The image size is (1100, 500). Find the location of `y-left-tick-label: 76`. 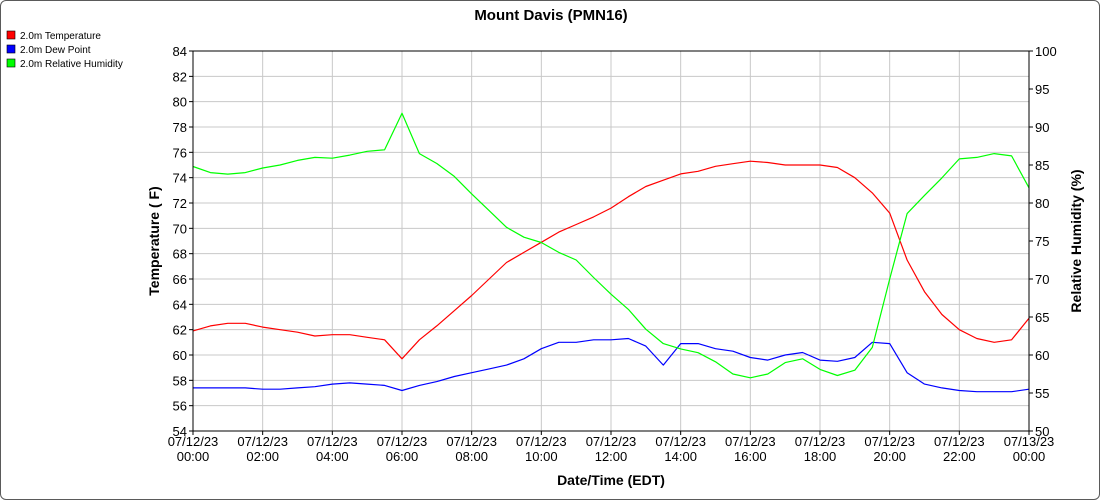

y-left-tick-label: 76 is located at coordinates (180, 152).